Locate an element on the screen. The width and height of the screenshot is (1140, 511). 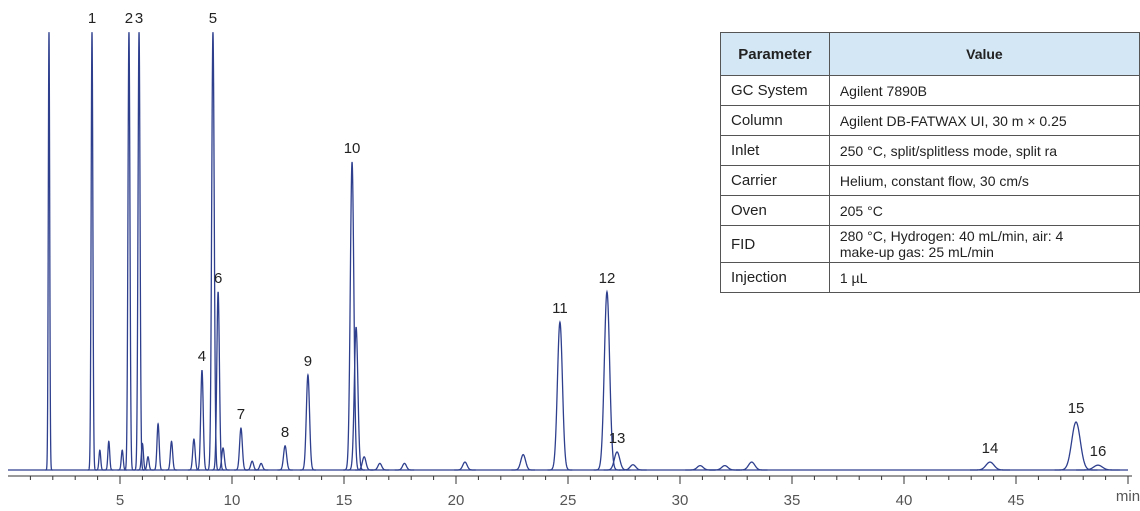
peak-label: 12 is located at coordinates (607, 278).